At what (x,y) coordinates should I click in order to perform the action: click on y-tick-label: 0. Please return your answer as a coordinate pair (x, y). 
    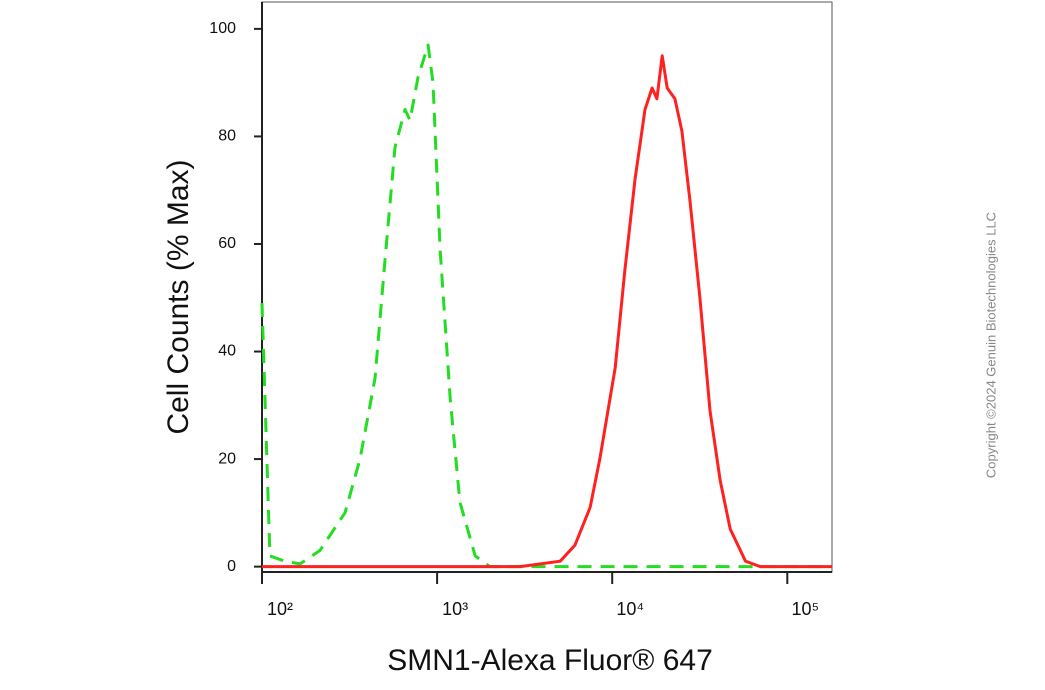
    Looking at the image, I should click on (231, 566).